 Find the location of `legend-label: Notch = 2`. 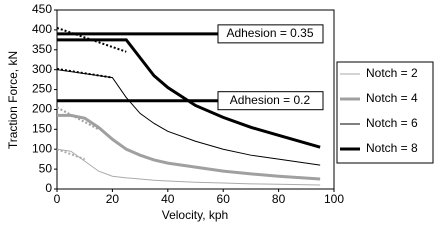

legend-label: Notch = 2 is located at coordinates (392, 73).